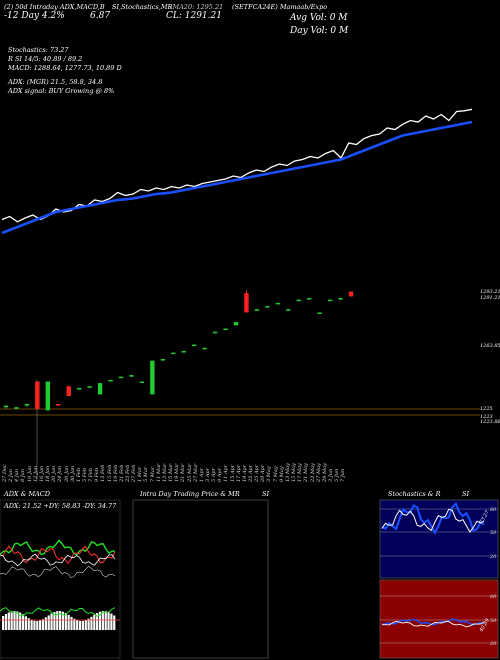 This screenshot has width=500, height=660. What do you see at coordinates (38, 50) in the screenshot?
I see `stochastics-label: Stochastics: 73.27` at bounding box center [38, 50].